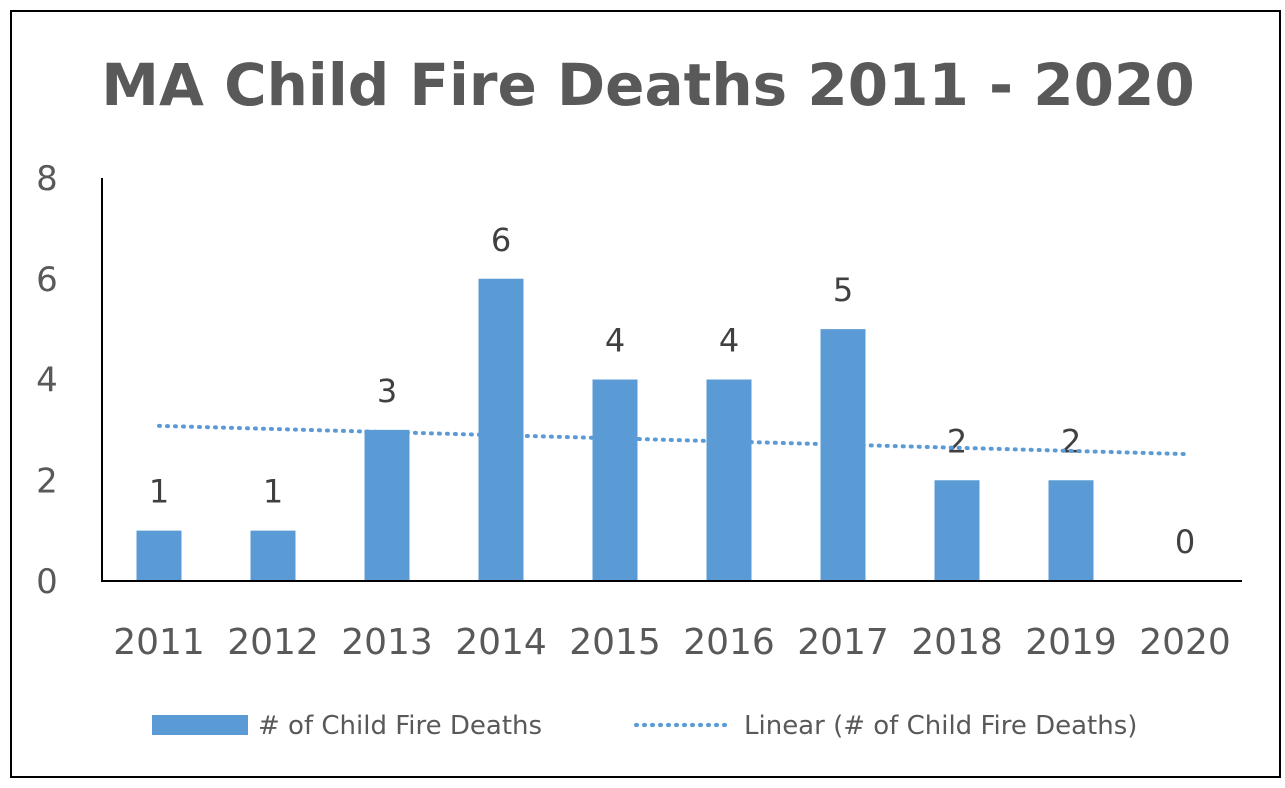  What do you see at coordinates (1185, 642) in the screenshot?
I see `x-tick-label: 2020` at bounding box center [1185, 642].